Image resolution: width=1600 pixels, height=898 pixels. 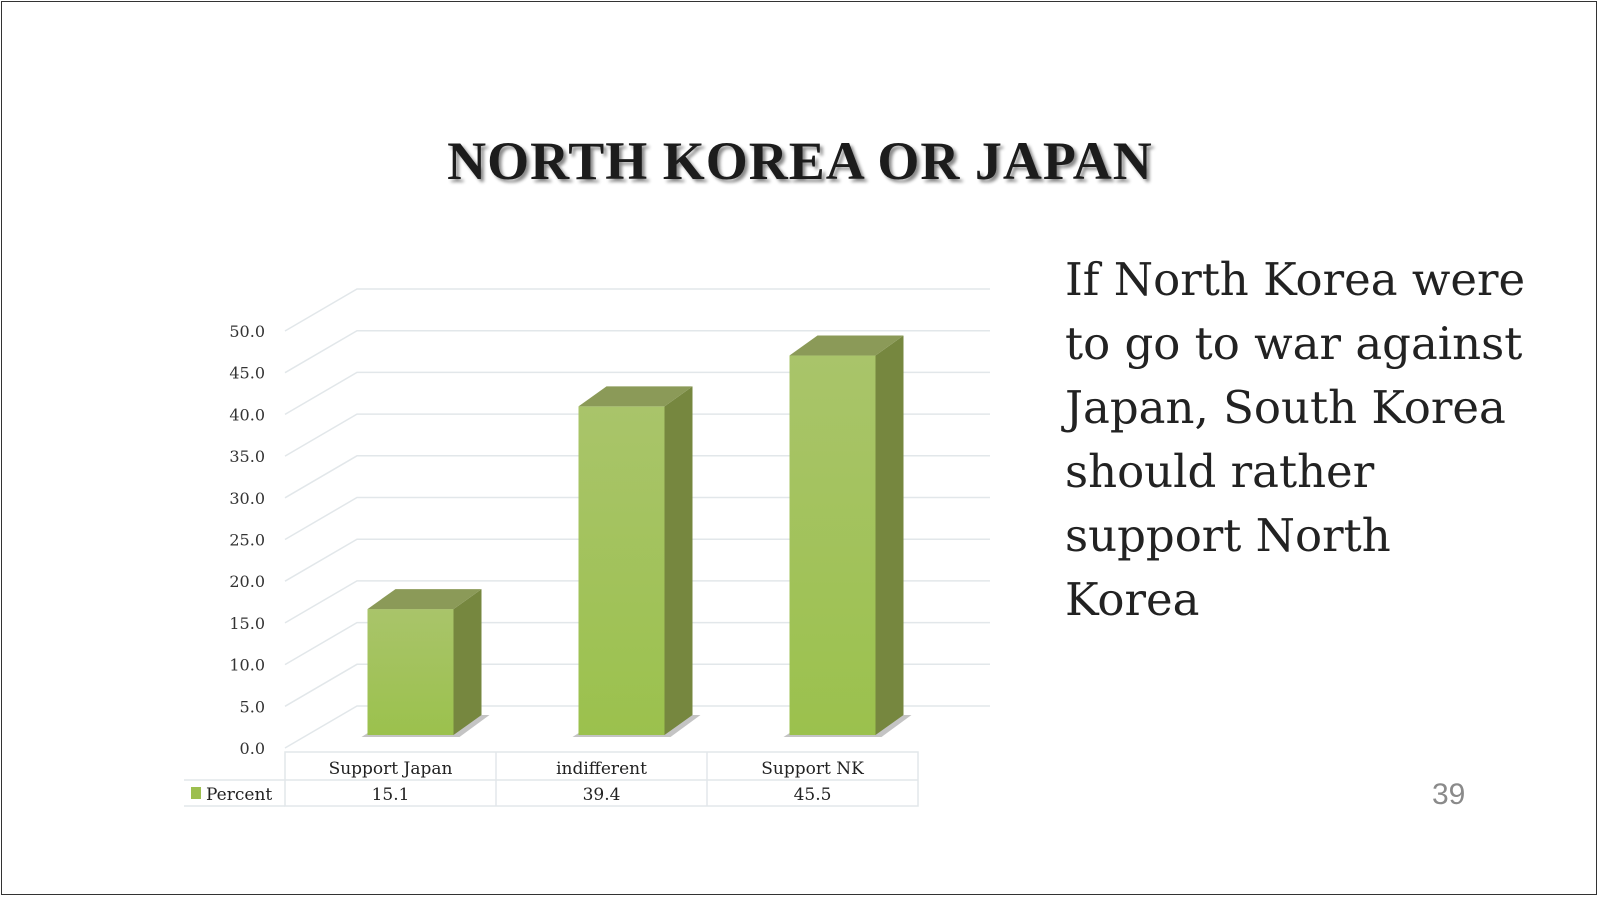 What do you see at coordinates (196, 793) in the screenshot?
I see `legend-swatch` at bounding box center [196, 793].